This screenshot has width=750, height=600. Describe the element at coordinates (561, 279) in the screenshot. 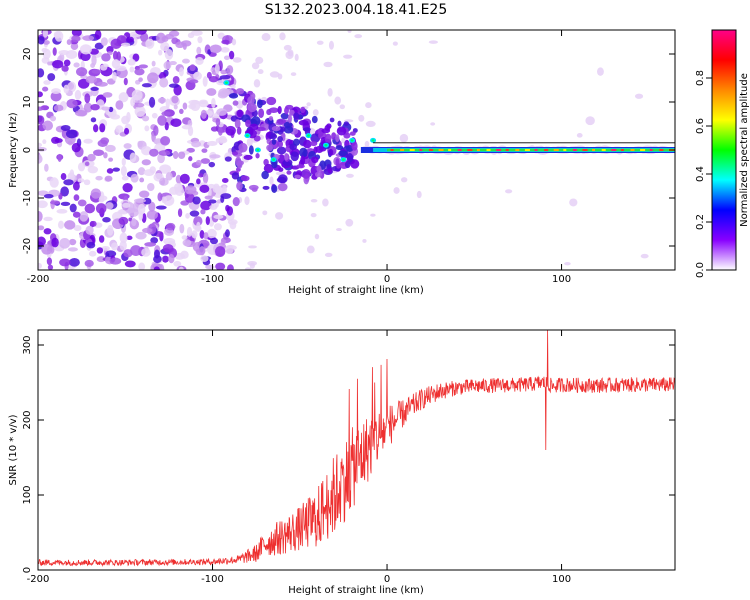

I see `spectrogram-xtick-label: 100` at that location.